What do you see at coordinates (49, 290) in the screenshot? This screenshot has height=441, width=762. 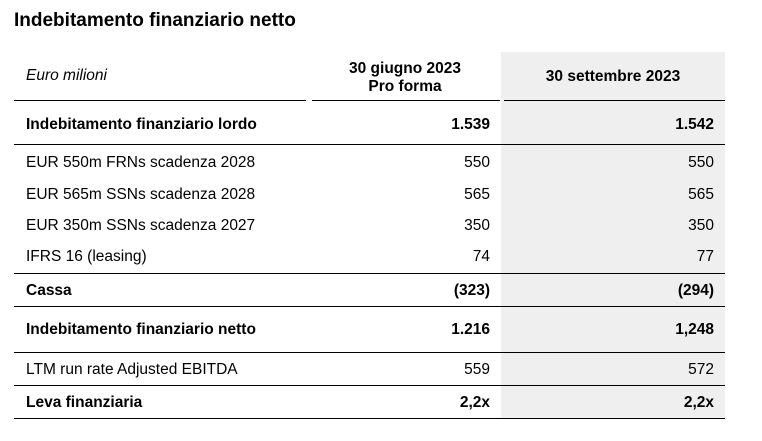 I see `row-label: Cassa` at bounding box center [49, 290].